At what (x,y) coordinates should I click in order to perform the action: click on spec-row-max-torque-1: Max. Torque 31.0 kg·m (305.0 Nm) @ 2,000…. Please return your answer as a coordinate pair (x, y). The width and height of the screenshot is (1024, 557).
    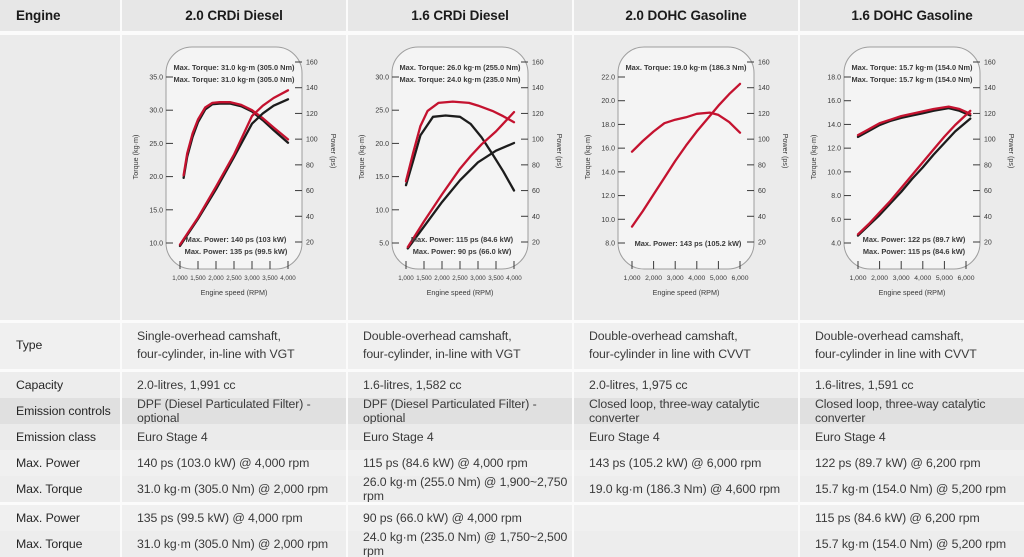
    Looking at the image, I should click on (512, 489).